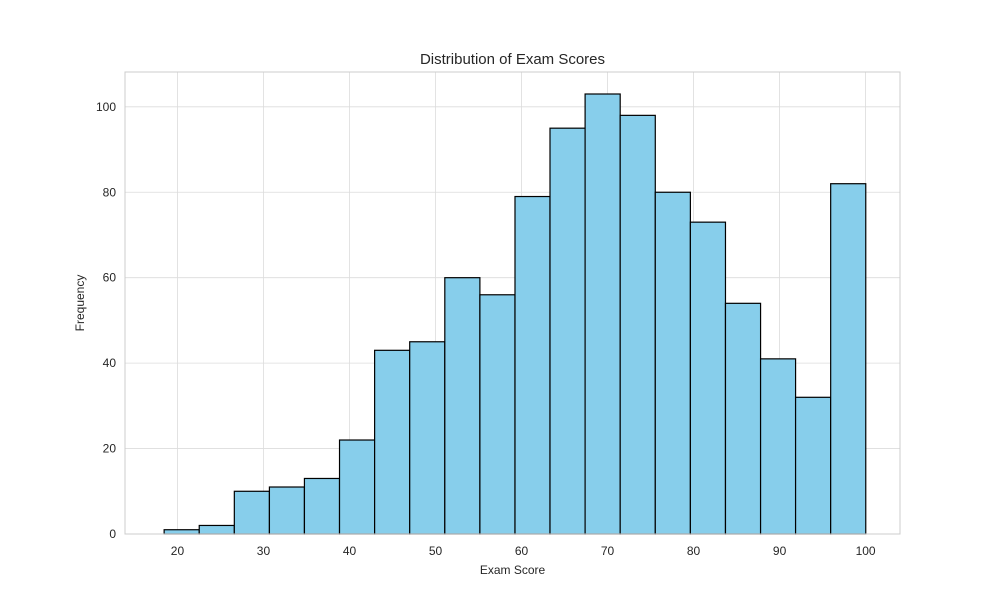  What do you see at coordinates (80, 303) in the screenshot?
I see `y-axis-label: Frequency` at bounding box center [80, 303].